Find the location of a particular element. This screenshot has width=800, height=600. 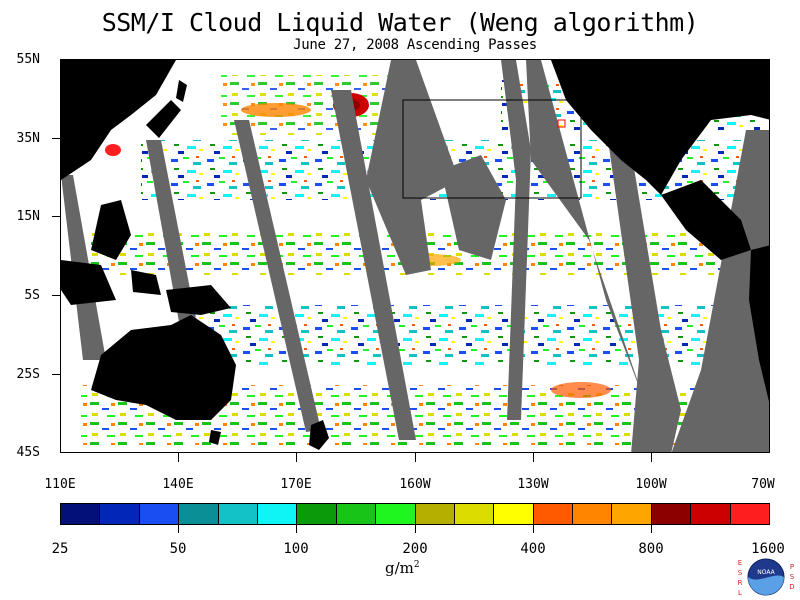

lon-label: 160W is located at coordinates (415, 484).